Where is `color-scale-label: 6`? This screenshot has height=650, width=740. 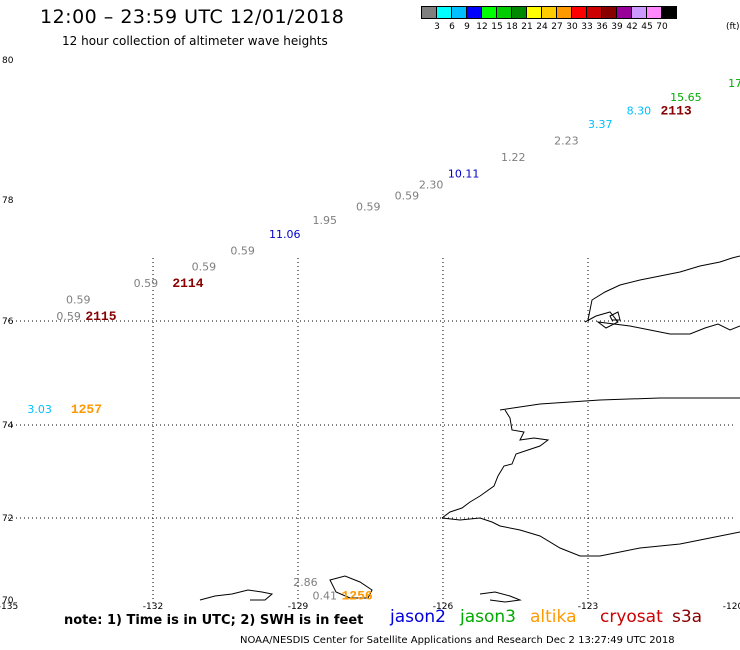
color-scale-label: 6 is located at coordinates (452, 27).